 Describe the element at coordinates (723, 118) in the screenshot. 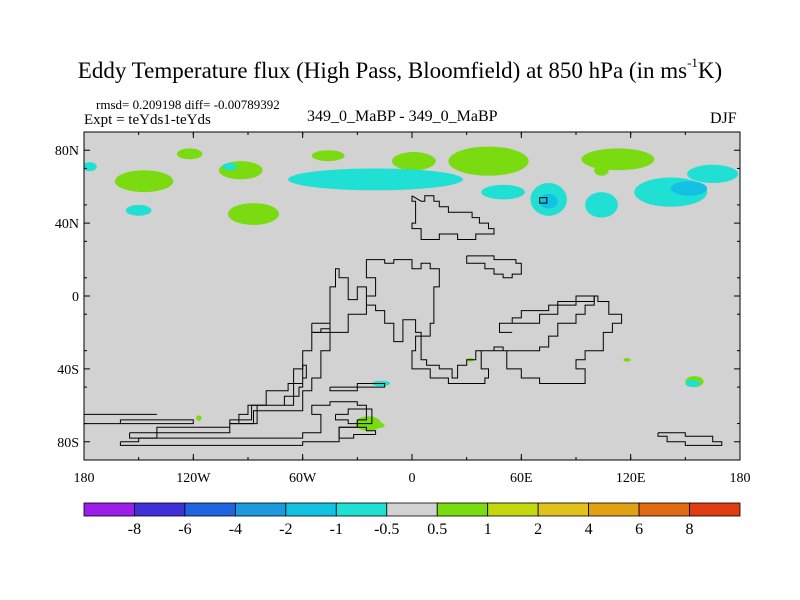

I see `season-label: DJF` at that location.